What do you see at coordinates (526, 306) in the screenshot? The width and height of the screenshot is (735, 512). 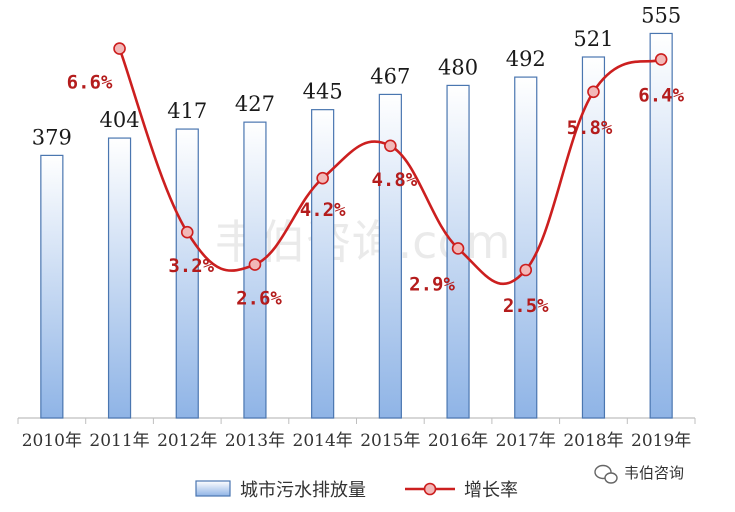 I see `growth-rate-label: 2.5%` at bounding box center [526, 306].